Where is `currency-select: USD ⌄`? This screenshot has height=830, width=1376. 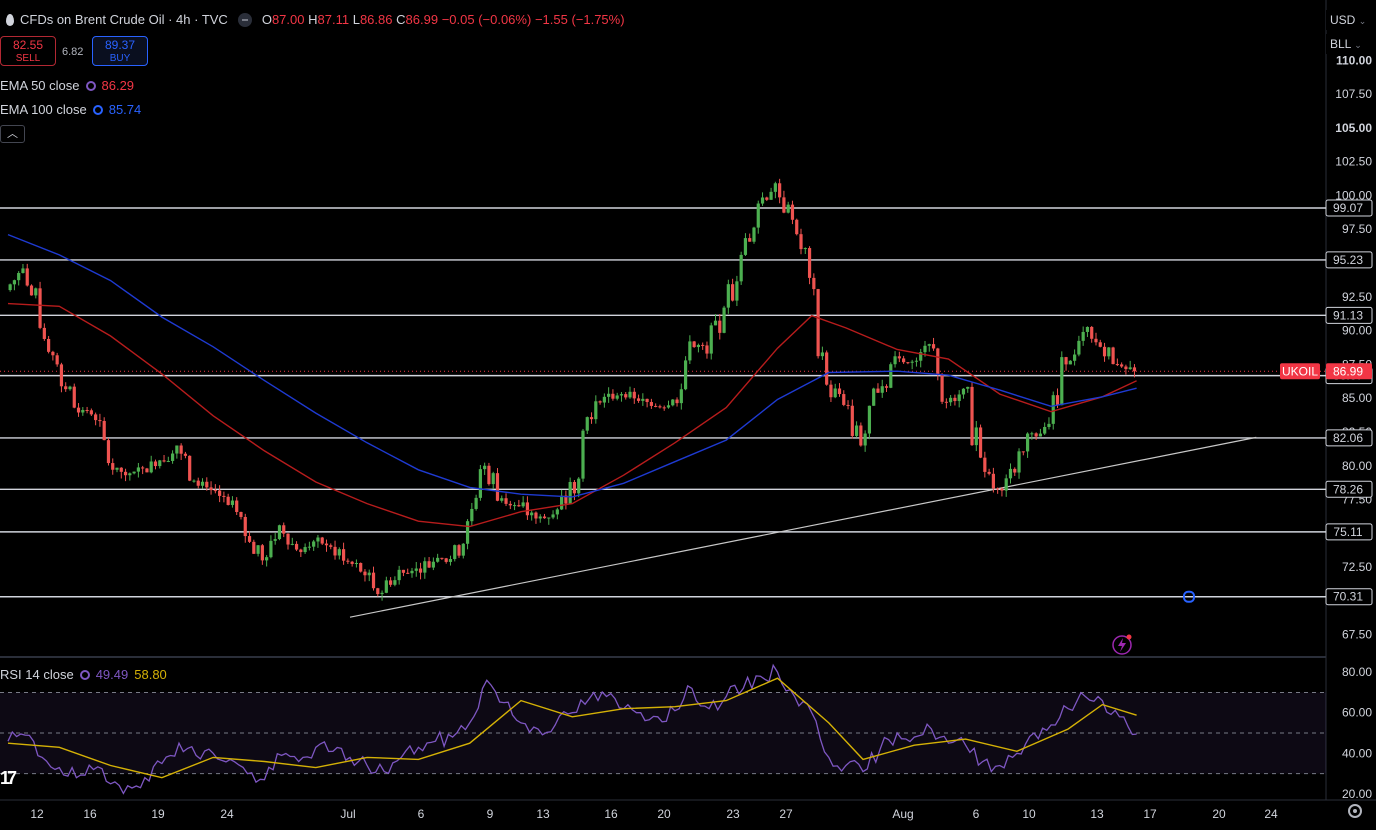
currency-select: USD ⌄ is located at coordinates (1348, 20).